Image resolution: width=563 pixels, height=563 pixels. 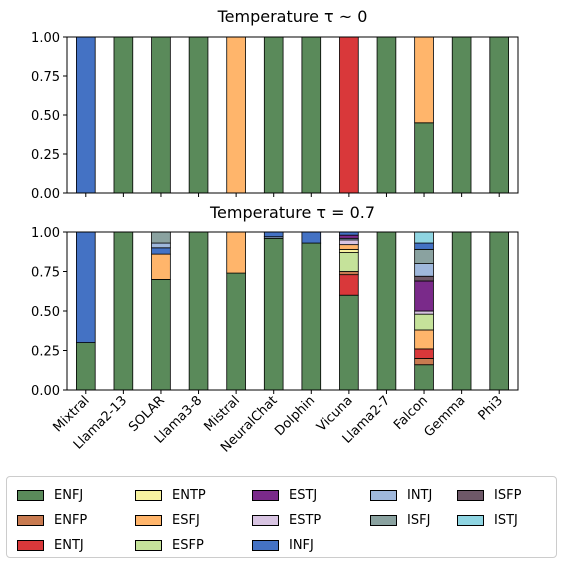 I want to click on bar-segment-p2-falcon-intj, so click(x=424, y=270).